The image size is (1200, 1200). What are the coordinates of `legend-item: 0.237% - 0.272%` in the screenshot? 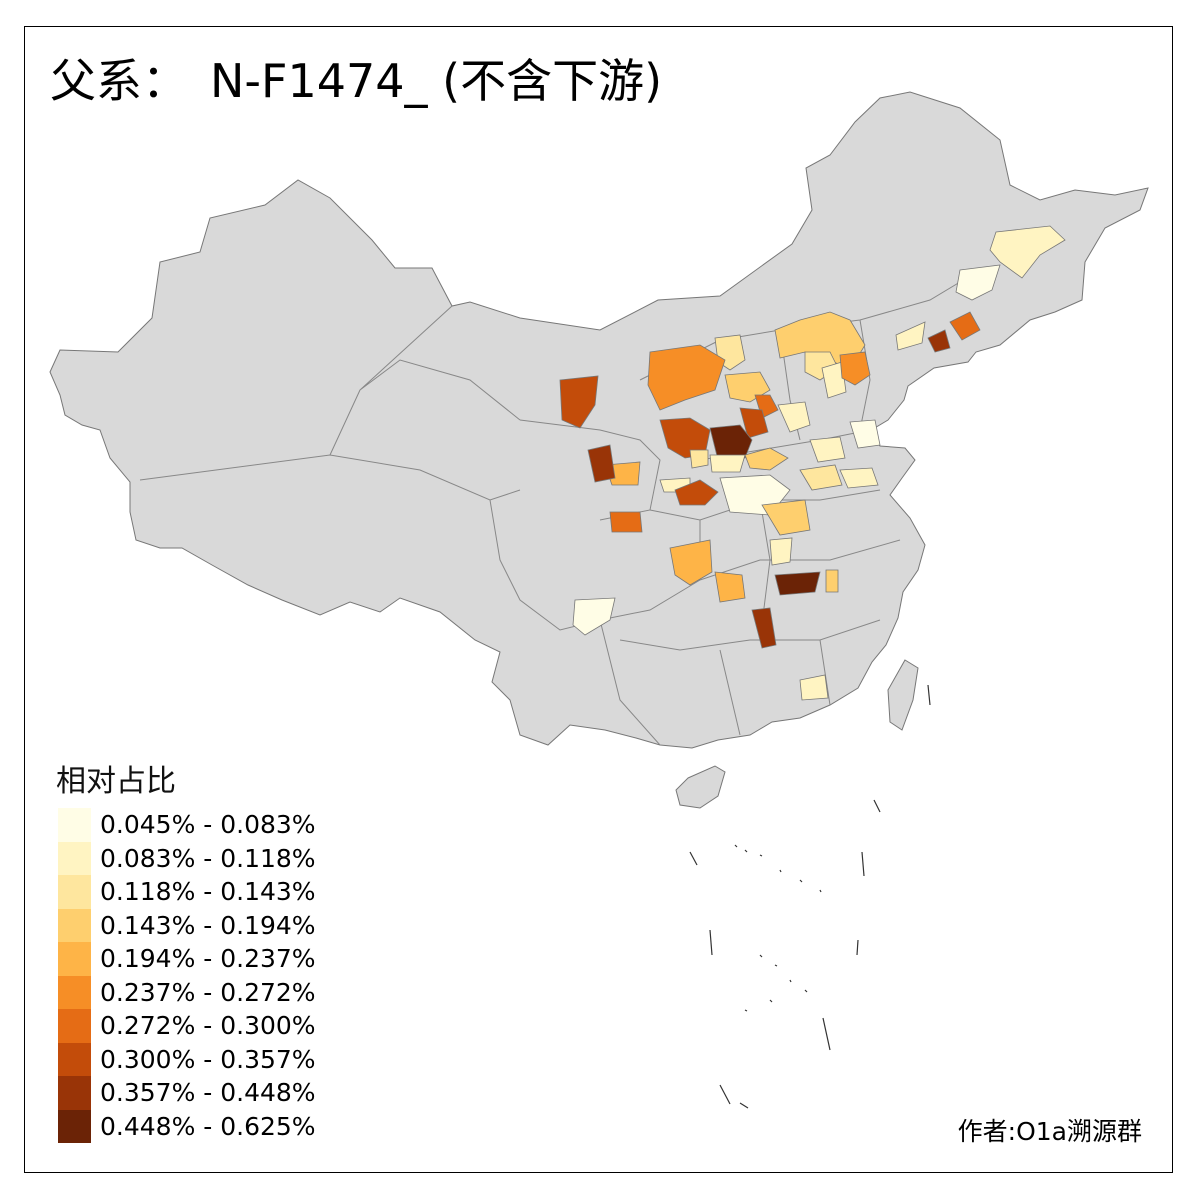 It's located at (187, 992).